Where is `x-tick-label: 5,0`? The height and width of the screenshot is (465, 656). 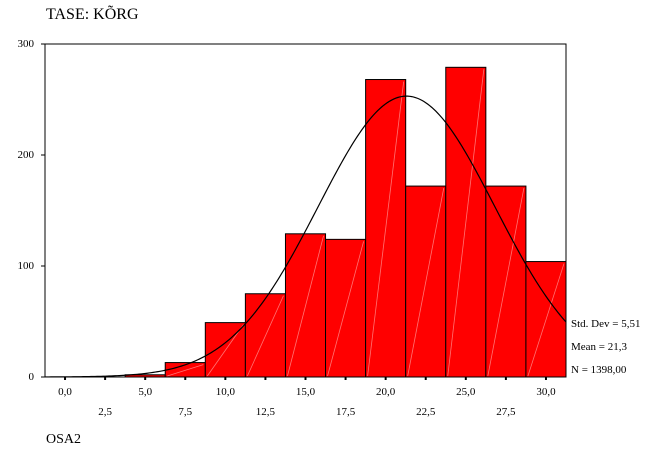
x-tick-label: 5,0 is located at coordinates (145, 392).